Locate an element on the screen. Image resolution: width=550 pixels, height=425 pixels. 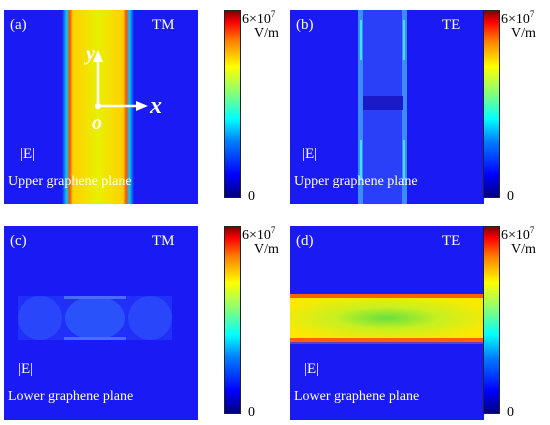
panel-d-plane-label: Lower graphene plane is located at coordinates (357, 396).